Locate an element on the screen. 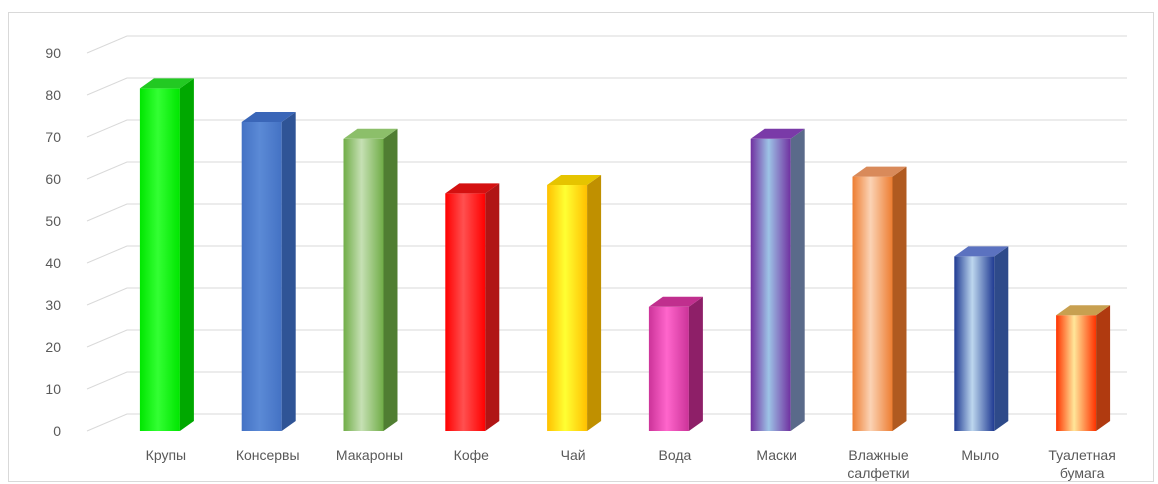 The width and height of the screenshot is (1158, 484). y-tick-label: 70 is located at coordinates (53, 137).